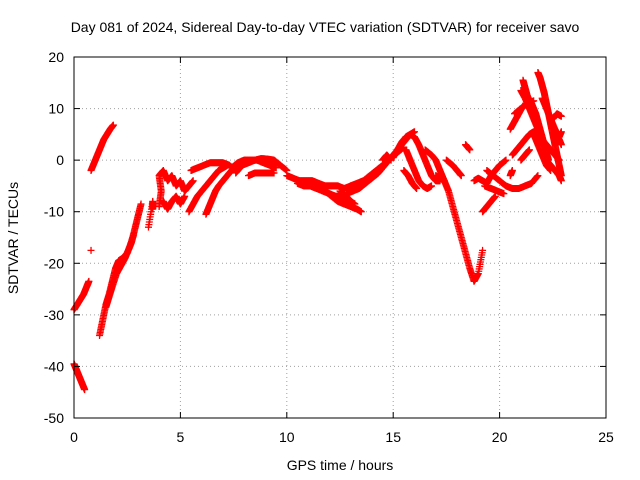  What do you see at coordinates (54, 418) in the screenshot?
I see `y-tick-label: -50` at bounding box center [54, 418].